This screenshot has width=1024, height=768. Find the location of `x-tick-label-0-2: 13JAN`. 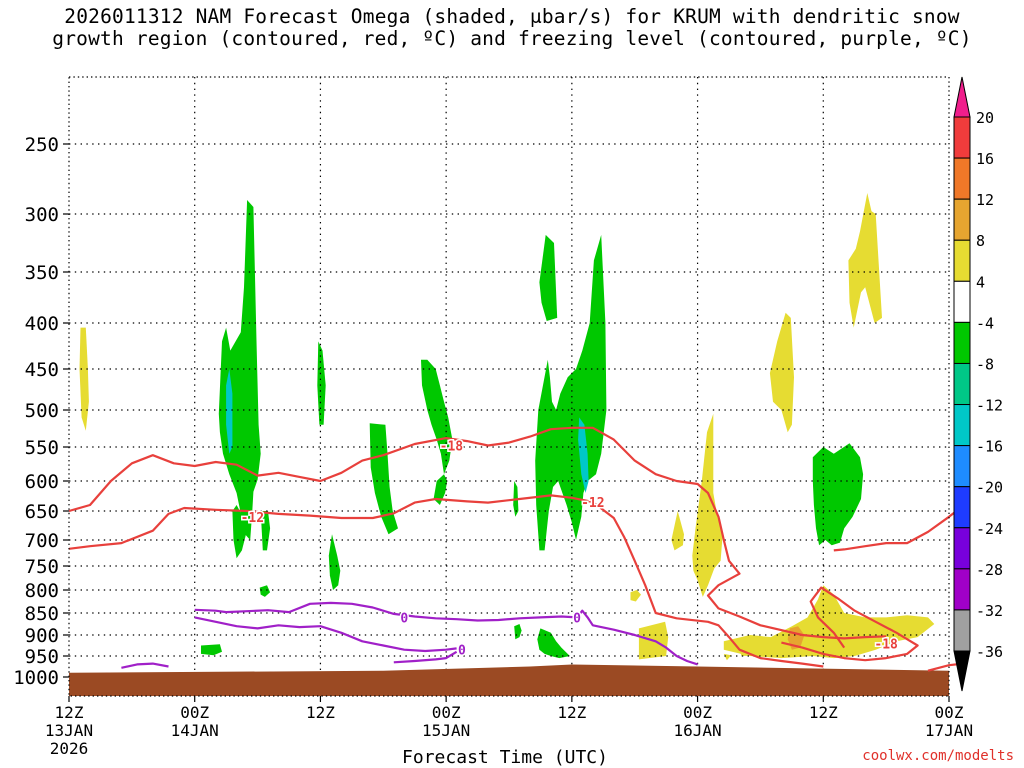

x-tick-label-0-2: 13JAN is located at coordinates (69, 730).